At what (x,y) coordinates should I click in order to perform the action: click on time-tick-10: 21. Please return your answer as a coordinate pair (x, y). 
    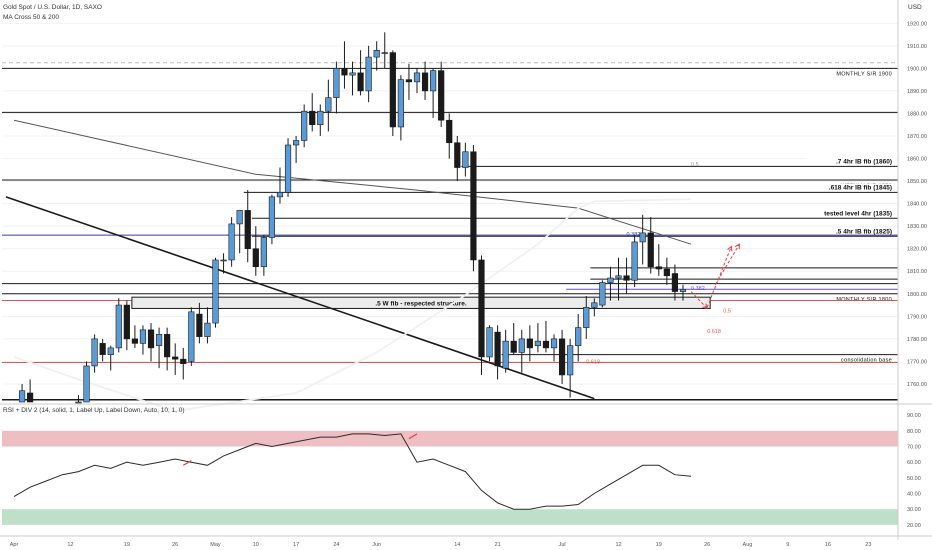
    Looking at the image, I should click on (498, 545).